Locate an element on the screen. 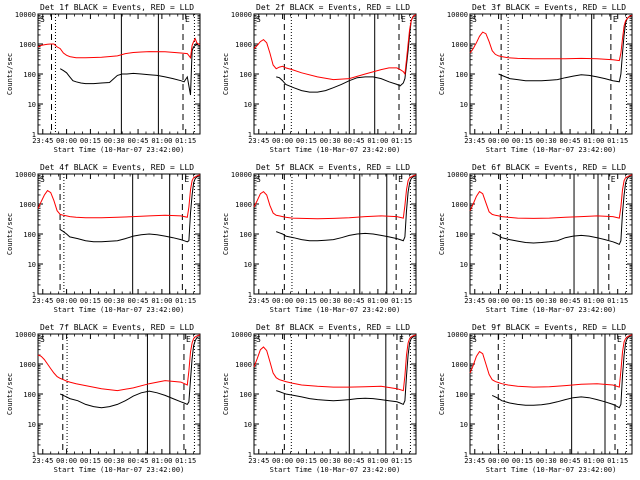 Image resolution: width=640 pixels, height=480 pixels. panel-title: Det 8f BLACK = Events, RED = LLD is located at coordinates (333, 327).